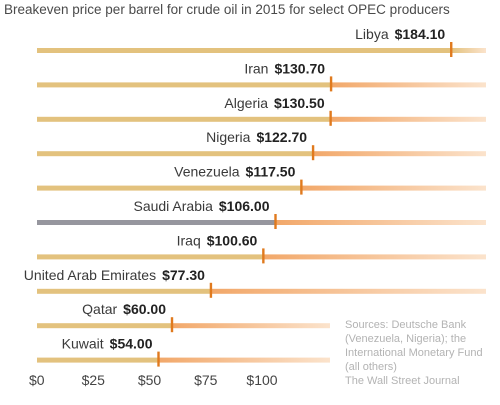  Describe the element at coordinates (232, 240) in the screenshot. I see `value-label: $100.60` at that location.